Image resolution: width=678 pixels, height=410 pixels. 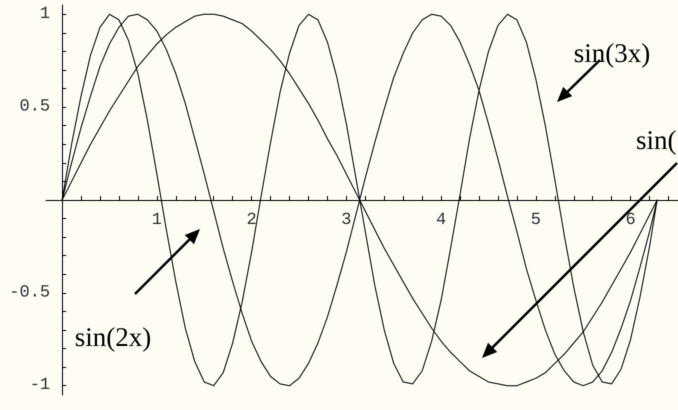 What do you see at coordinates (441, 220) in the screenshot?
I see `x-tick-label: 4` at bounding box center [441, 220].